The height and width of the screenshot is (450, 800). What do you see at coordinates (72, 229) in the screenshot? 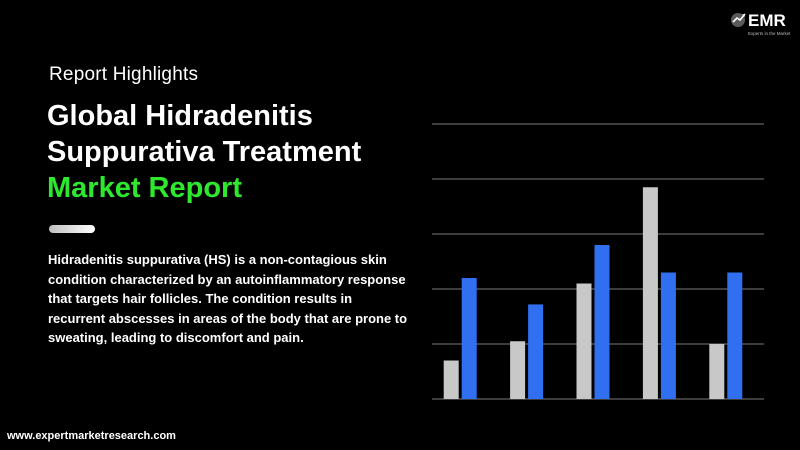
I see `divider-pill` at bounding box center [72, 229].